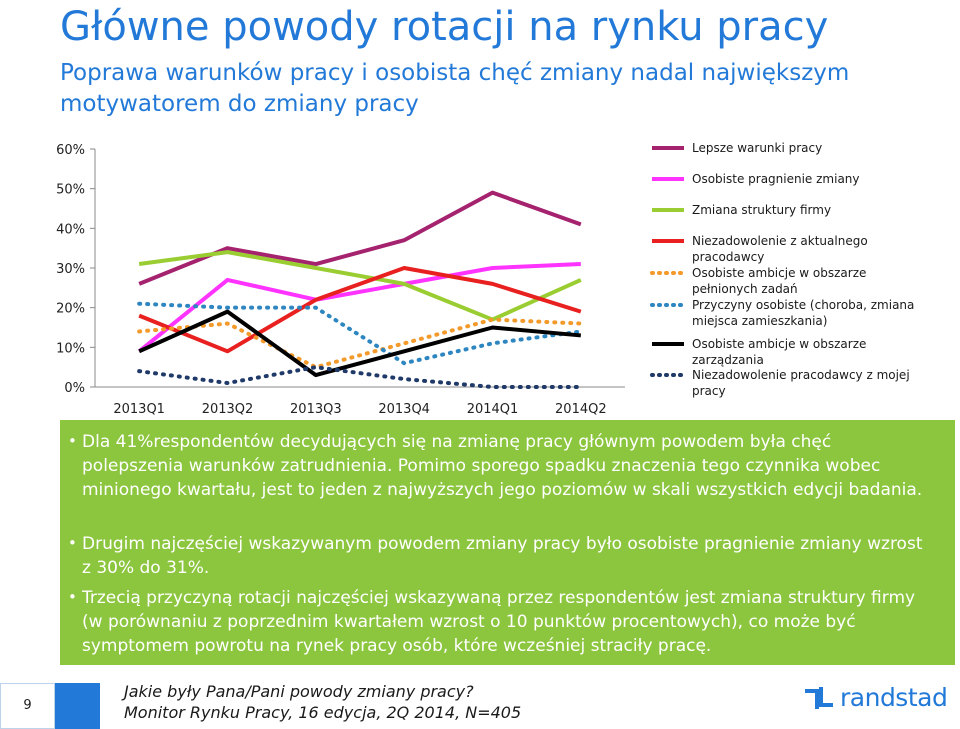 The image size is (960, 729). What do you see at coordinates (444, 27) in the screenshot?
I see `page-title: Główne powody rotacji na rynku pracy` at bounding box center [444, 27].